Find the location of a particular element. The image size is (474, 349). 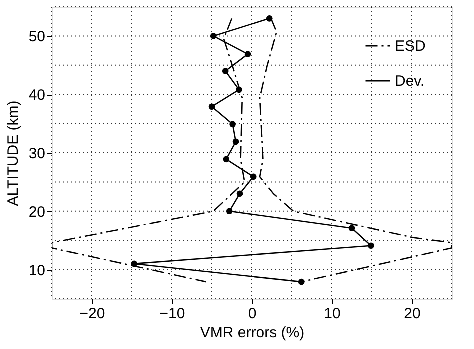

legend-label: ESD is located at coordinates (410, 46).